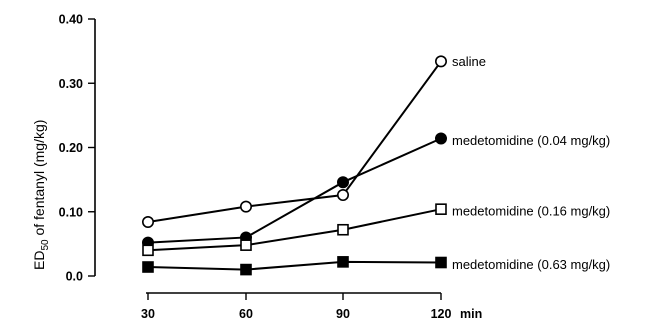 Image resolution: width=646 pixels, height=323 pixels. Describe the element at coordinates (148, 314) in the screenshot. I see `x-tick-label: 30` at that location.